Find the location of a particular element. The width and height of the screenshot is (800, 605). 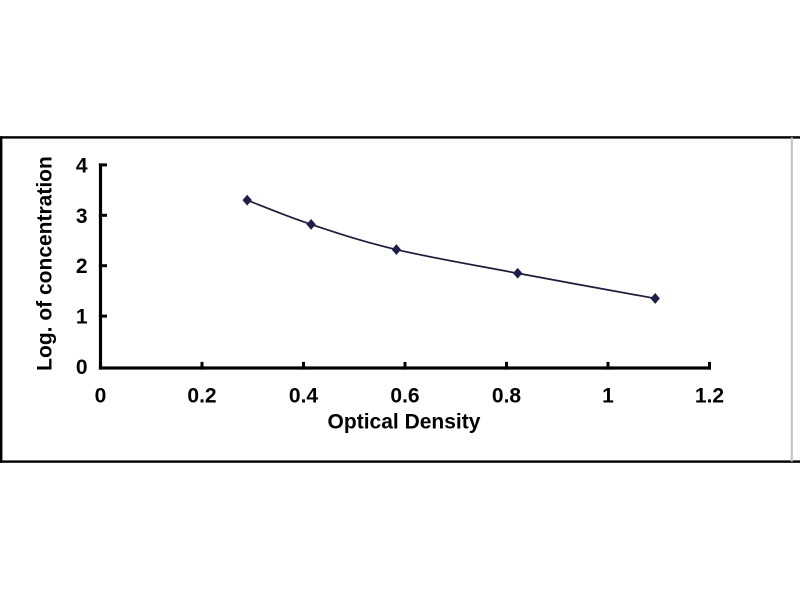

frame-bottom-border is located at coordinates (400, 461).